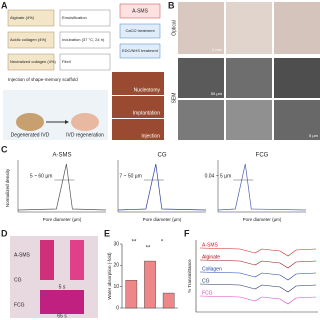  What do you see at coordinates (4, 149) in the screenshot?
I see `panel-label: C` at bounding box center [4, 149].